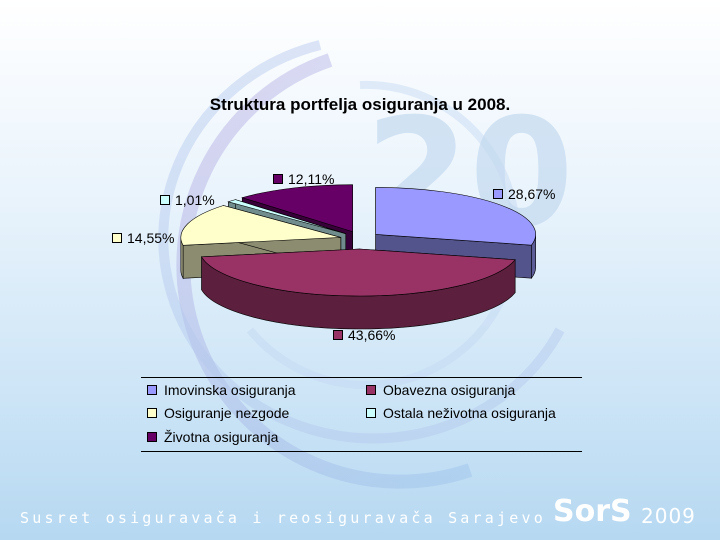 This screenshot has width=720, height=540. I want to click on legend-label: Životna osiguranja, so click(221, 437).